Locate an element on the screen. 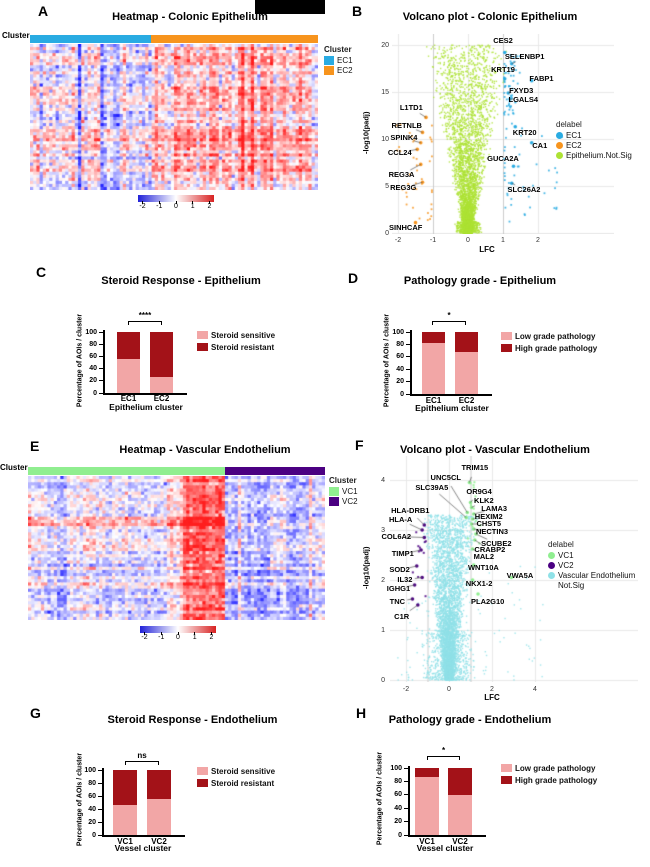 This screenshot has height=867, width=650. legend-item-Epithelium-Not-Sig: Epithelium.Not.Sig is located at coordinates (603, 155).